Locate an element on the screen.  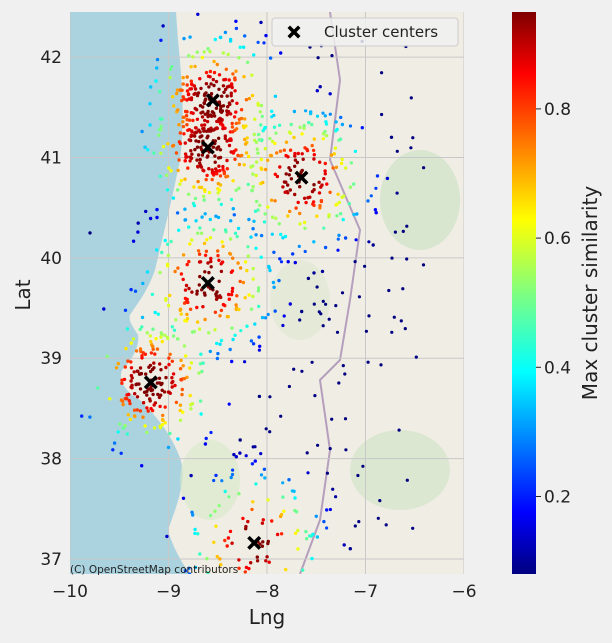
x-tick-label: −8 is located at coordinates (266, 592).